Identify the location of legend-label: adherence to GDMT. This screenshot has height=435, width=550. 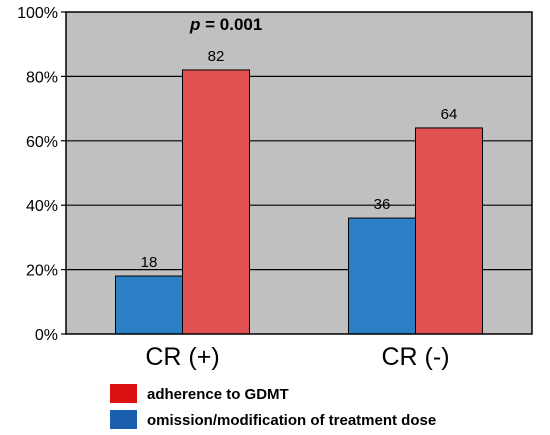
(218, 394).